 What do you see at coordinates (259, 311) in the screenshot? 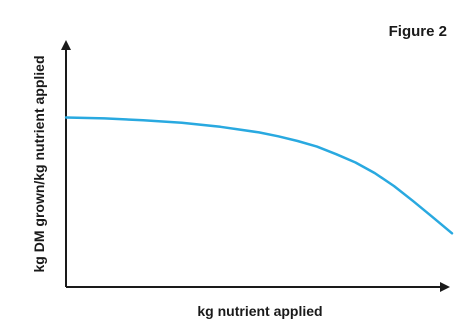
I see `x-axis-label: kg nutrient applied` at bounding box center [259, 311].